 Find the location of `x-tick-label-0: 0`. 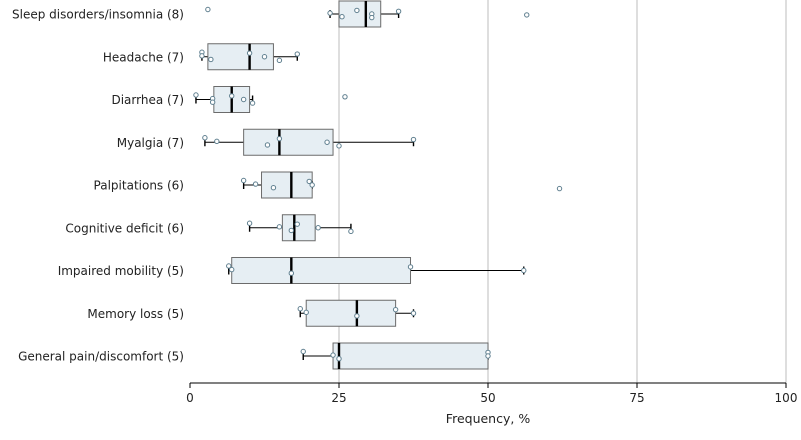

x-tick-label-0: 0 is located at coordinates (190, 398).